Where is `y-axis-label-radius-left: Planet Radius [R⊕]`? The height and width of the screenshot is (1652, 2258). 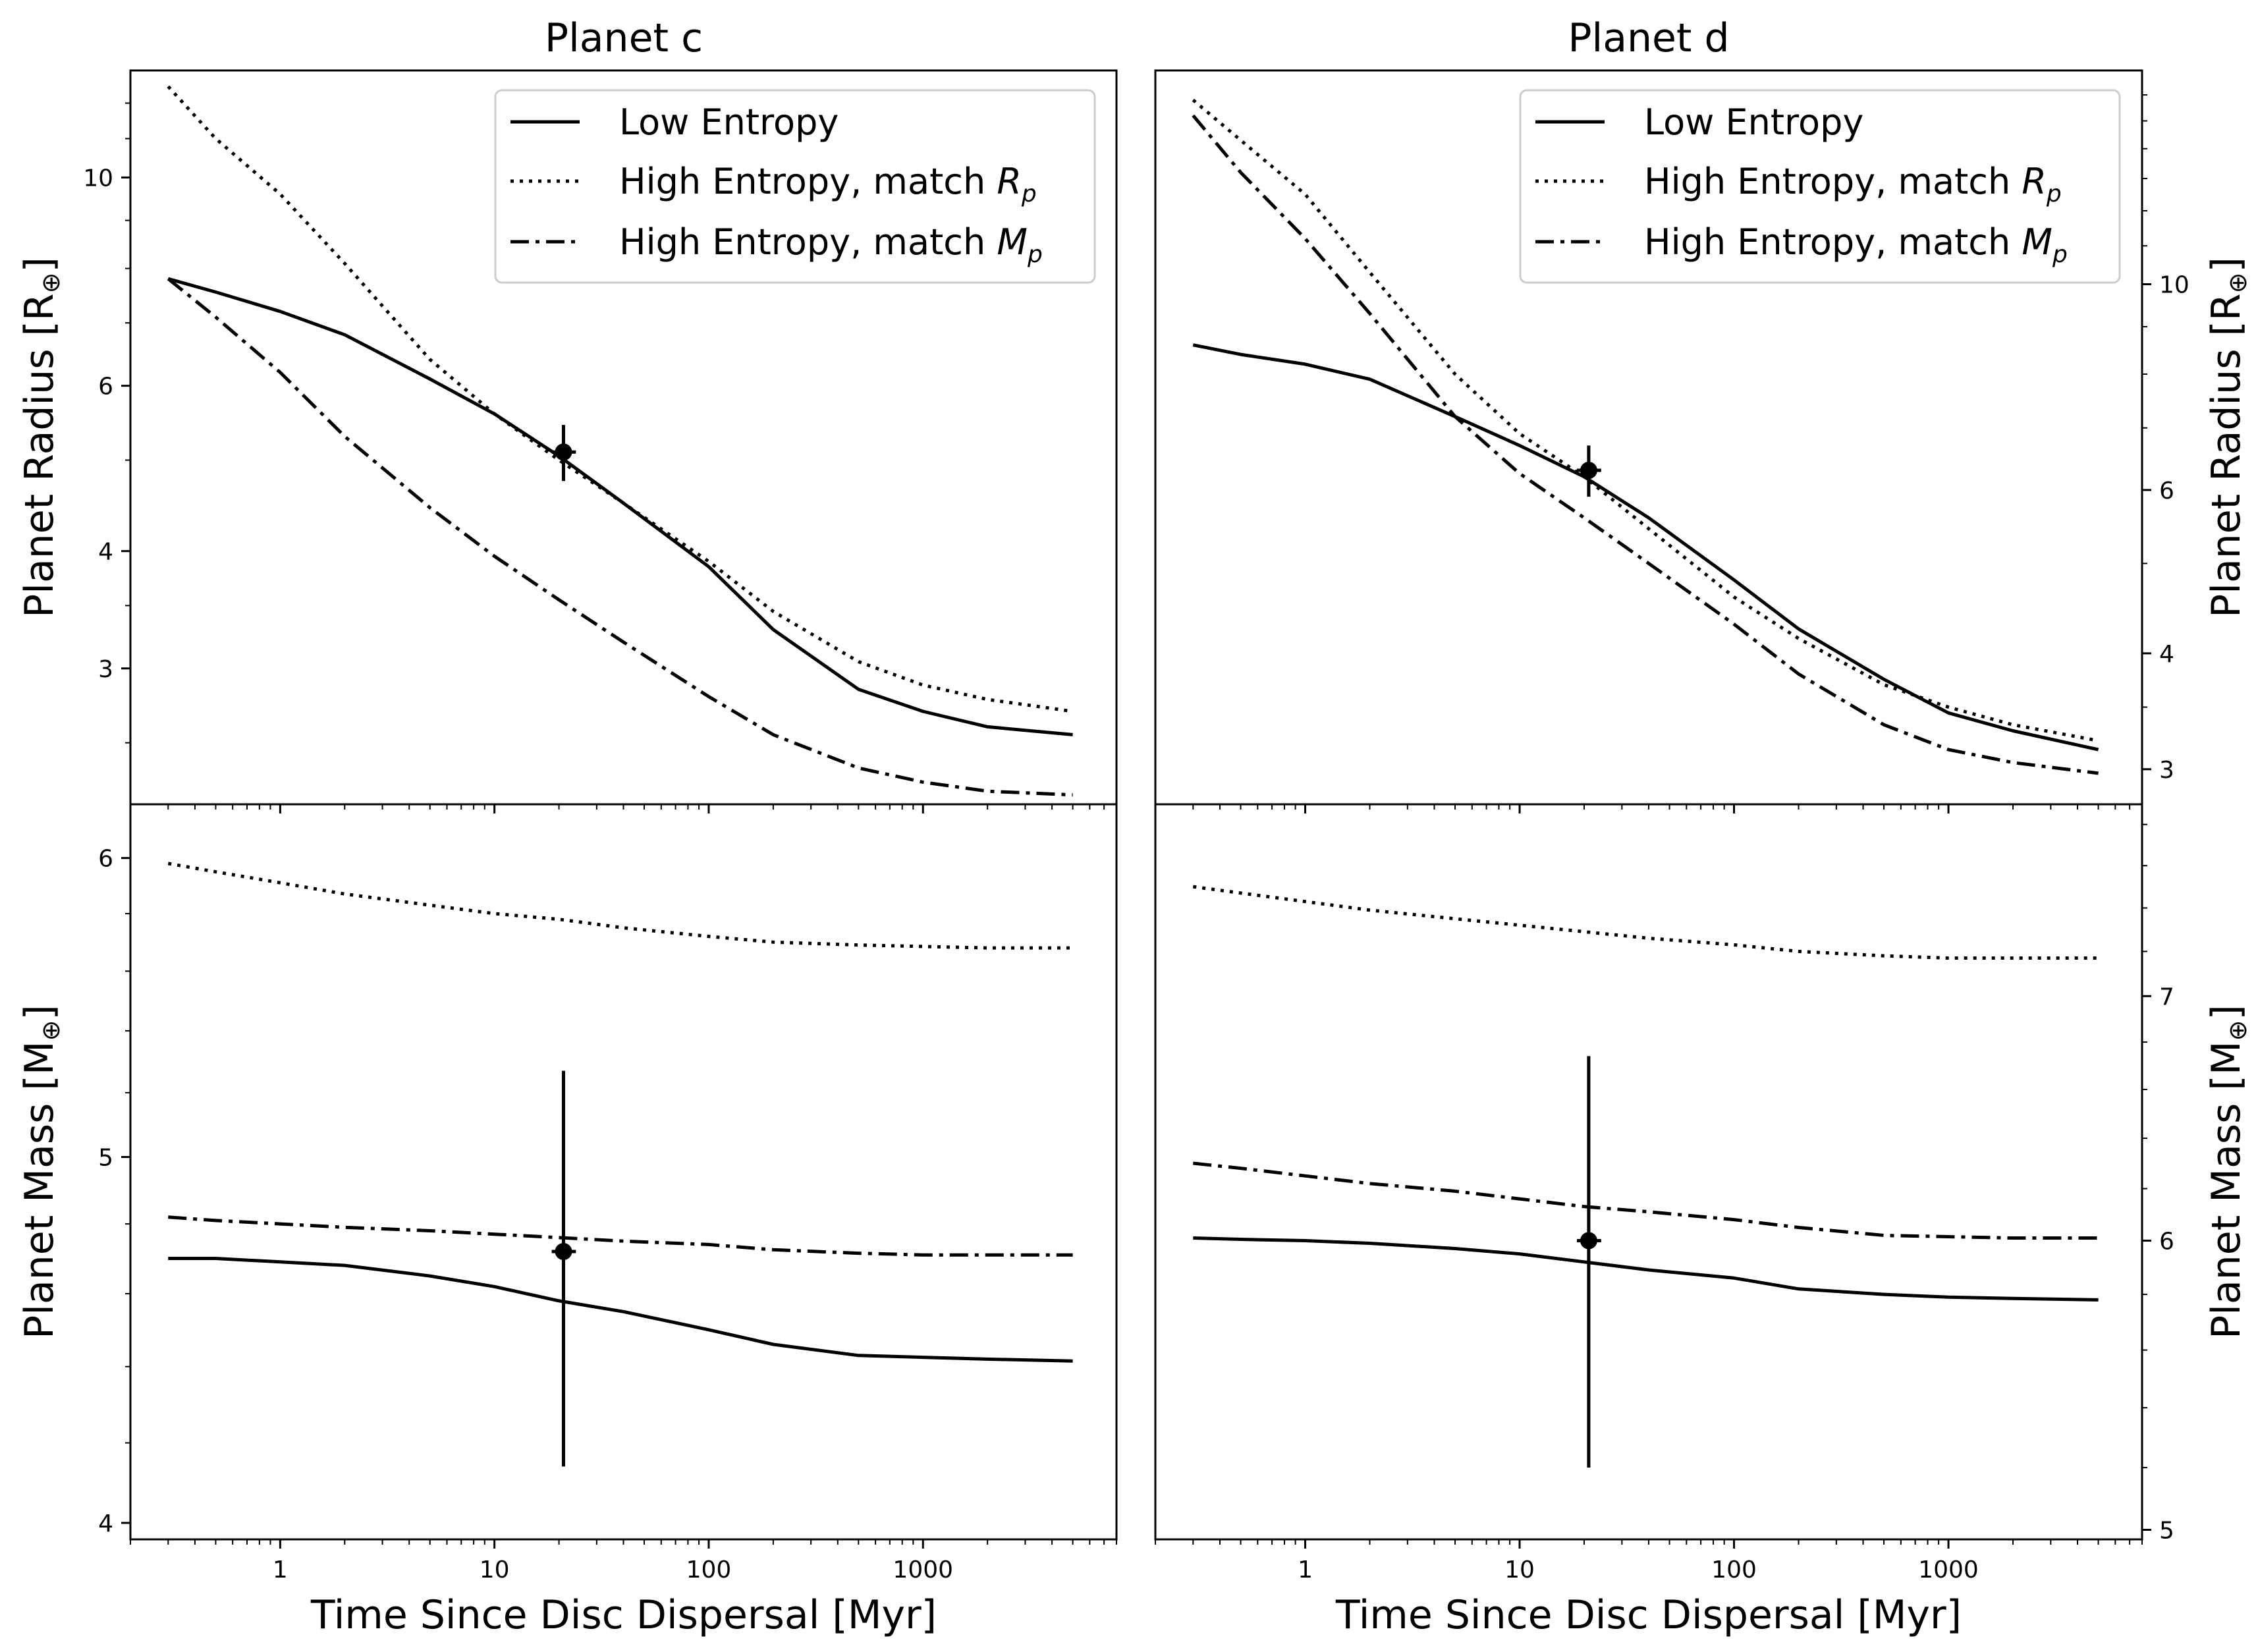
y-axis-label-radius-left: Planet Radius [R⊕] is located at coordinates (41, 437).